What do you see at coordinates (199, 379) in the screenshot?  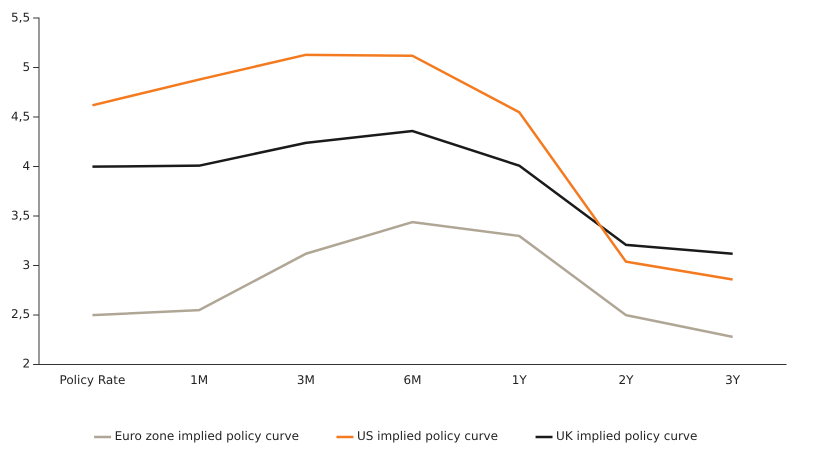 I see `x-tick-label: 1M` at bounding box center [199, 379].